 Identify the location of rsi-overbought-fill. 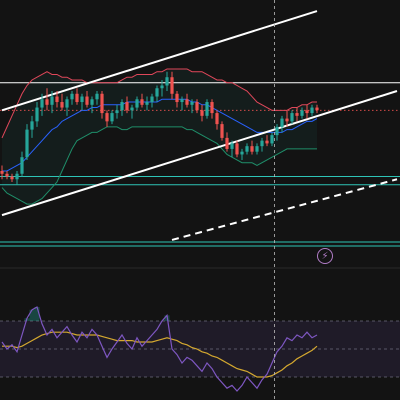
(97, 314).